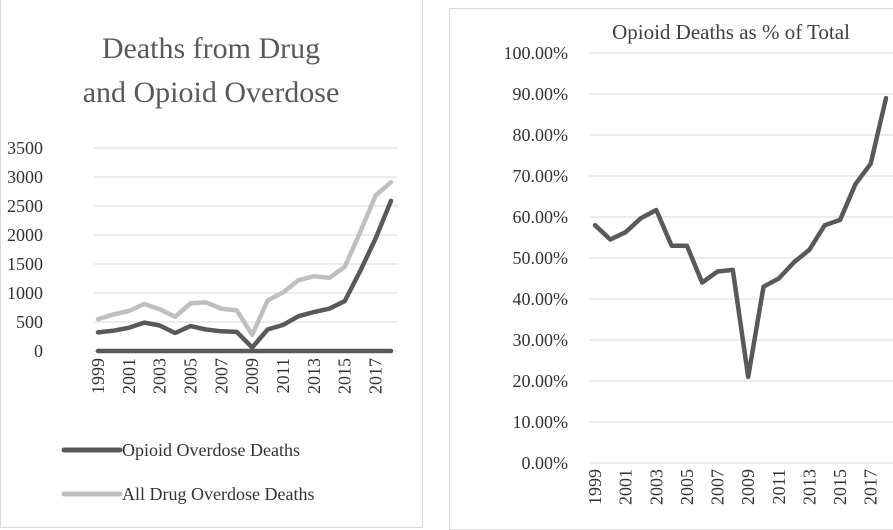 Image resolution: width=893 pixels, height=530 pixels. What do you see at coordinates (541, 94) in the screenshot?
I see `y-tick-label: 90.00%` at bounding box center [541, 94].